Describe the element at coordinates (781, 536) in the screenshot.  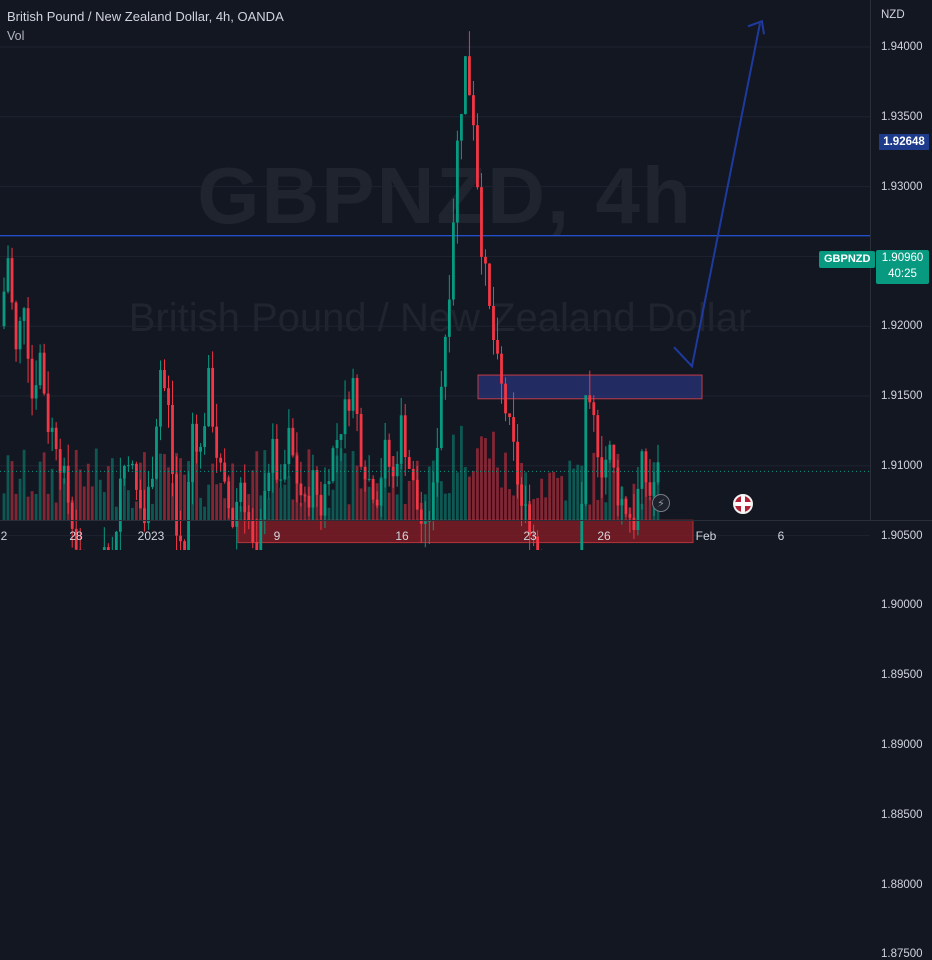
I see `time-tick-label: 6` at that location.